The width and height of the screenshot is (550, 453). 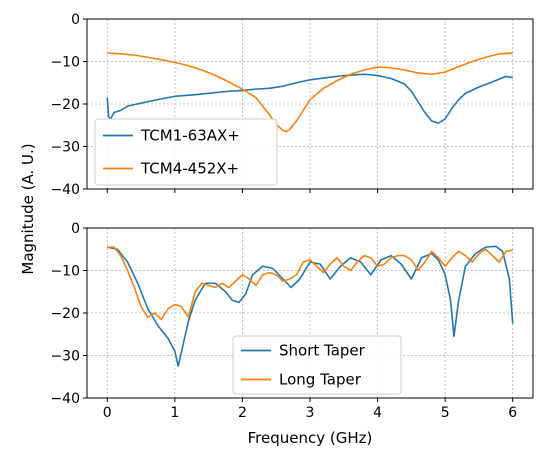 What do you see at coordinates (190, 136) in the screenshot?
I see `legend-label: TCM1-63AX+` at bounding box center [190, 136].